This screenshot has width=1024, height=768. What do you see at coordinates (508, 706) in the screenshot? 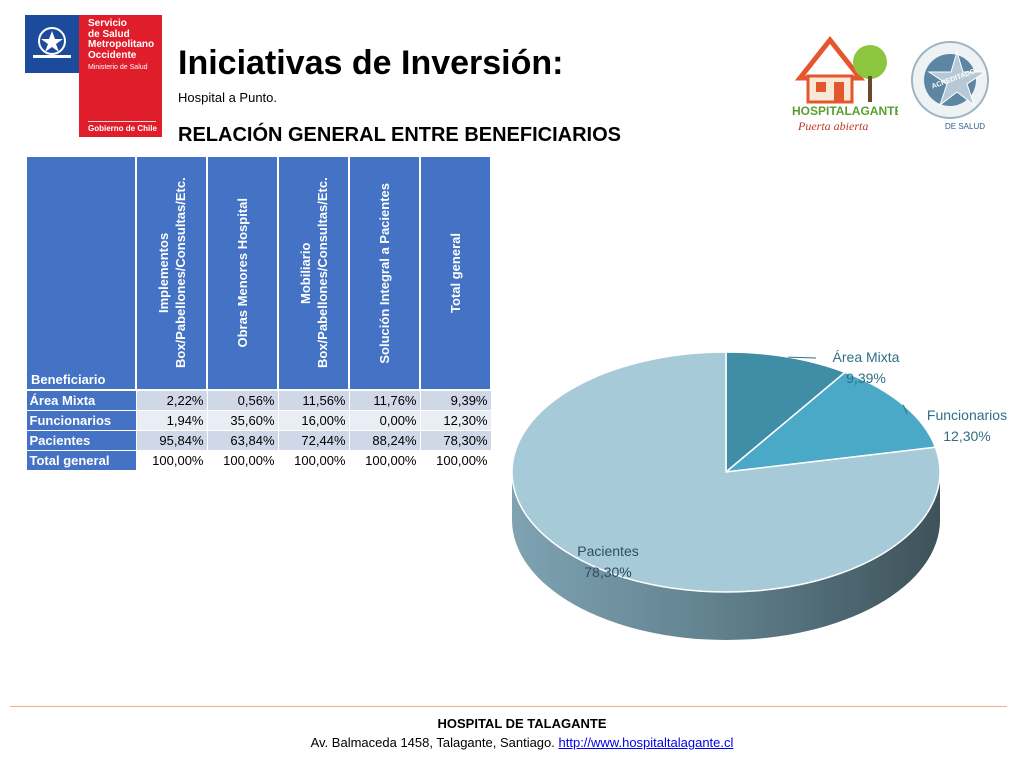
I see `footer-divider` at bounding box center [508, 706].